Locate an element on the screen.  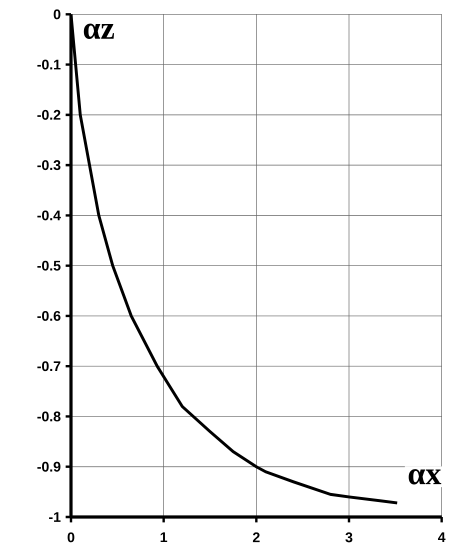
x-tick-label: 4 is located at coordinates (442, 537).